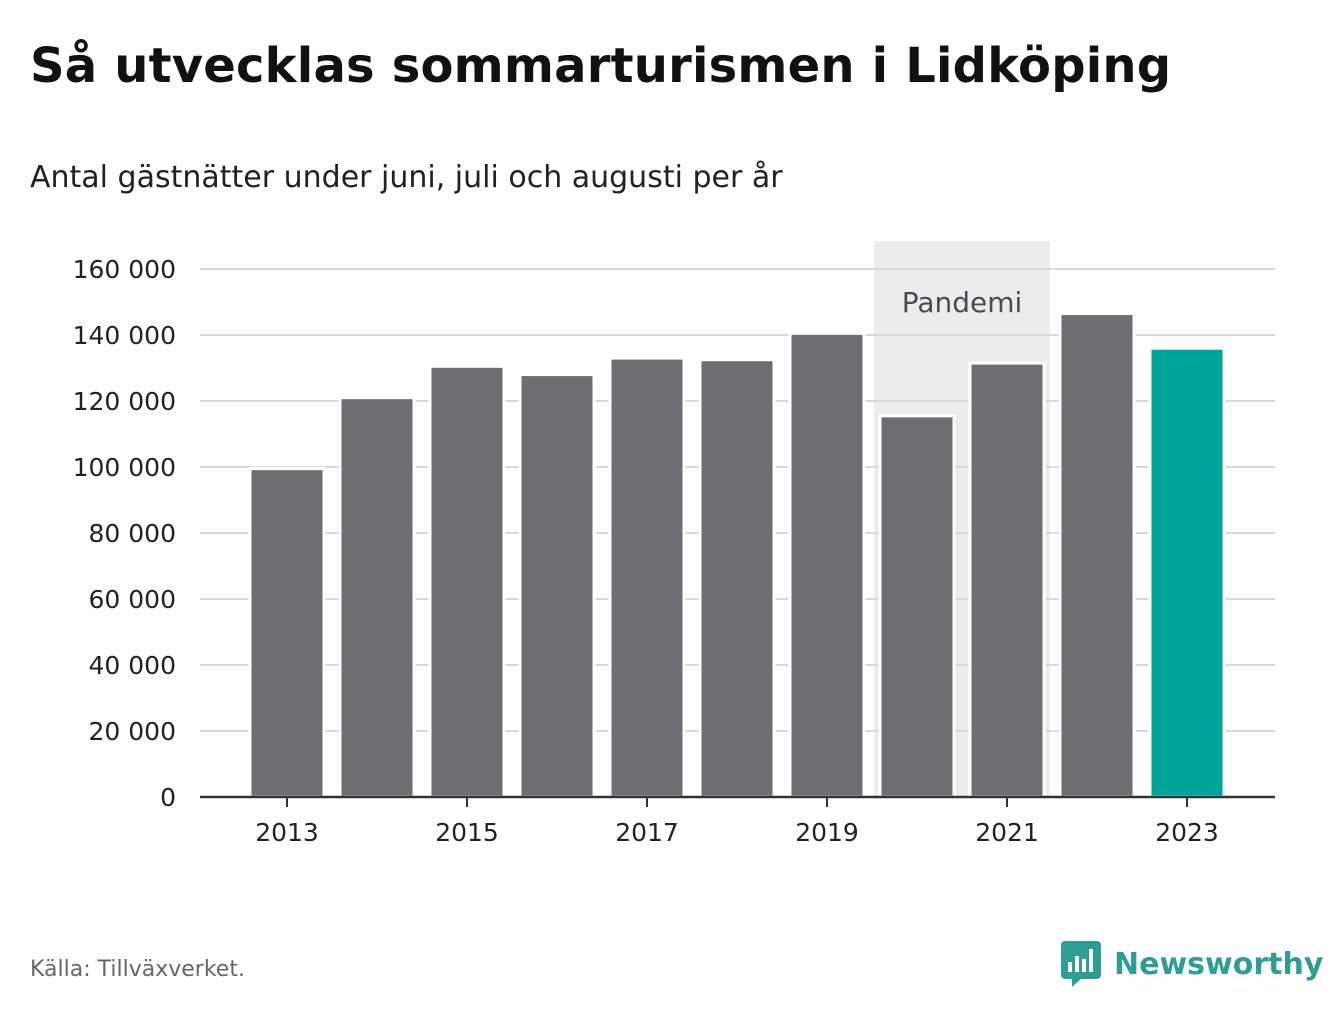 The width and height of the screenshot is (1340, 1020). What do you see at coordinates (377, 597) in the screenshot?
I see `bar-2014` at bounding box center [377, 597].